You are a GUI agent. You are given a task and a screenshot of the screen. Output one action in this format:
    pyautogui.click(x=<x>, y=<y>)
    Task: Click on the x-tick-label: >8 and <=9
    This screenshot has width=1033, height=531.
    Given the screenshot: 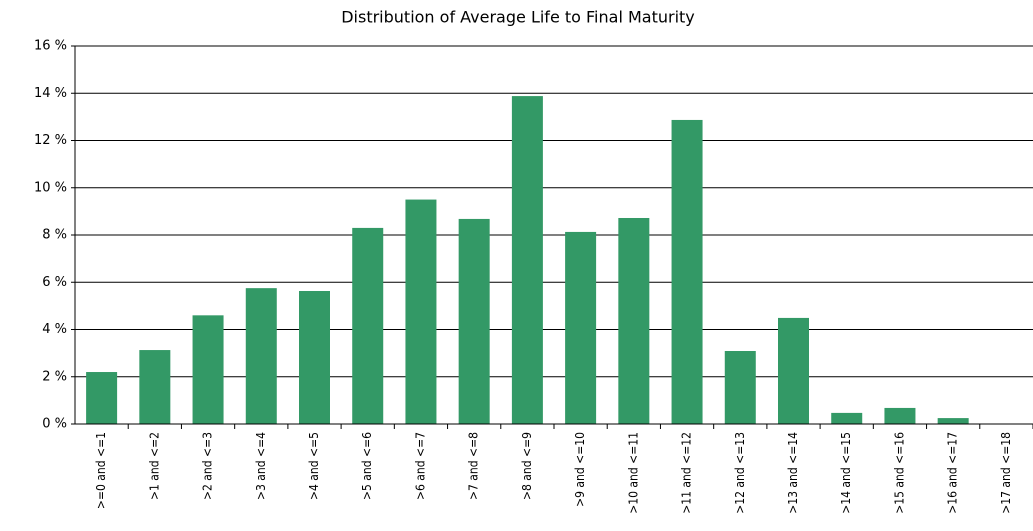 What is the action you would take?
    pyautogui.click(x=527, y=466)
    